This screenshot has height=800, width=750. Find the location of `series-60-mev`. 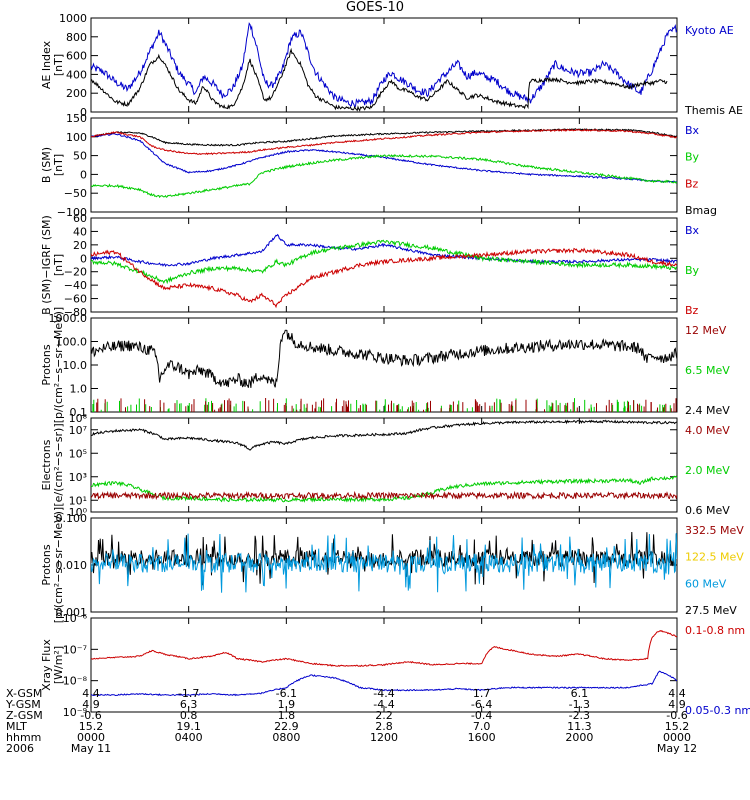

series-60-mev is located at coordinates (384, 563).